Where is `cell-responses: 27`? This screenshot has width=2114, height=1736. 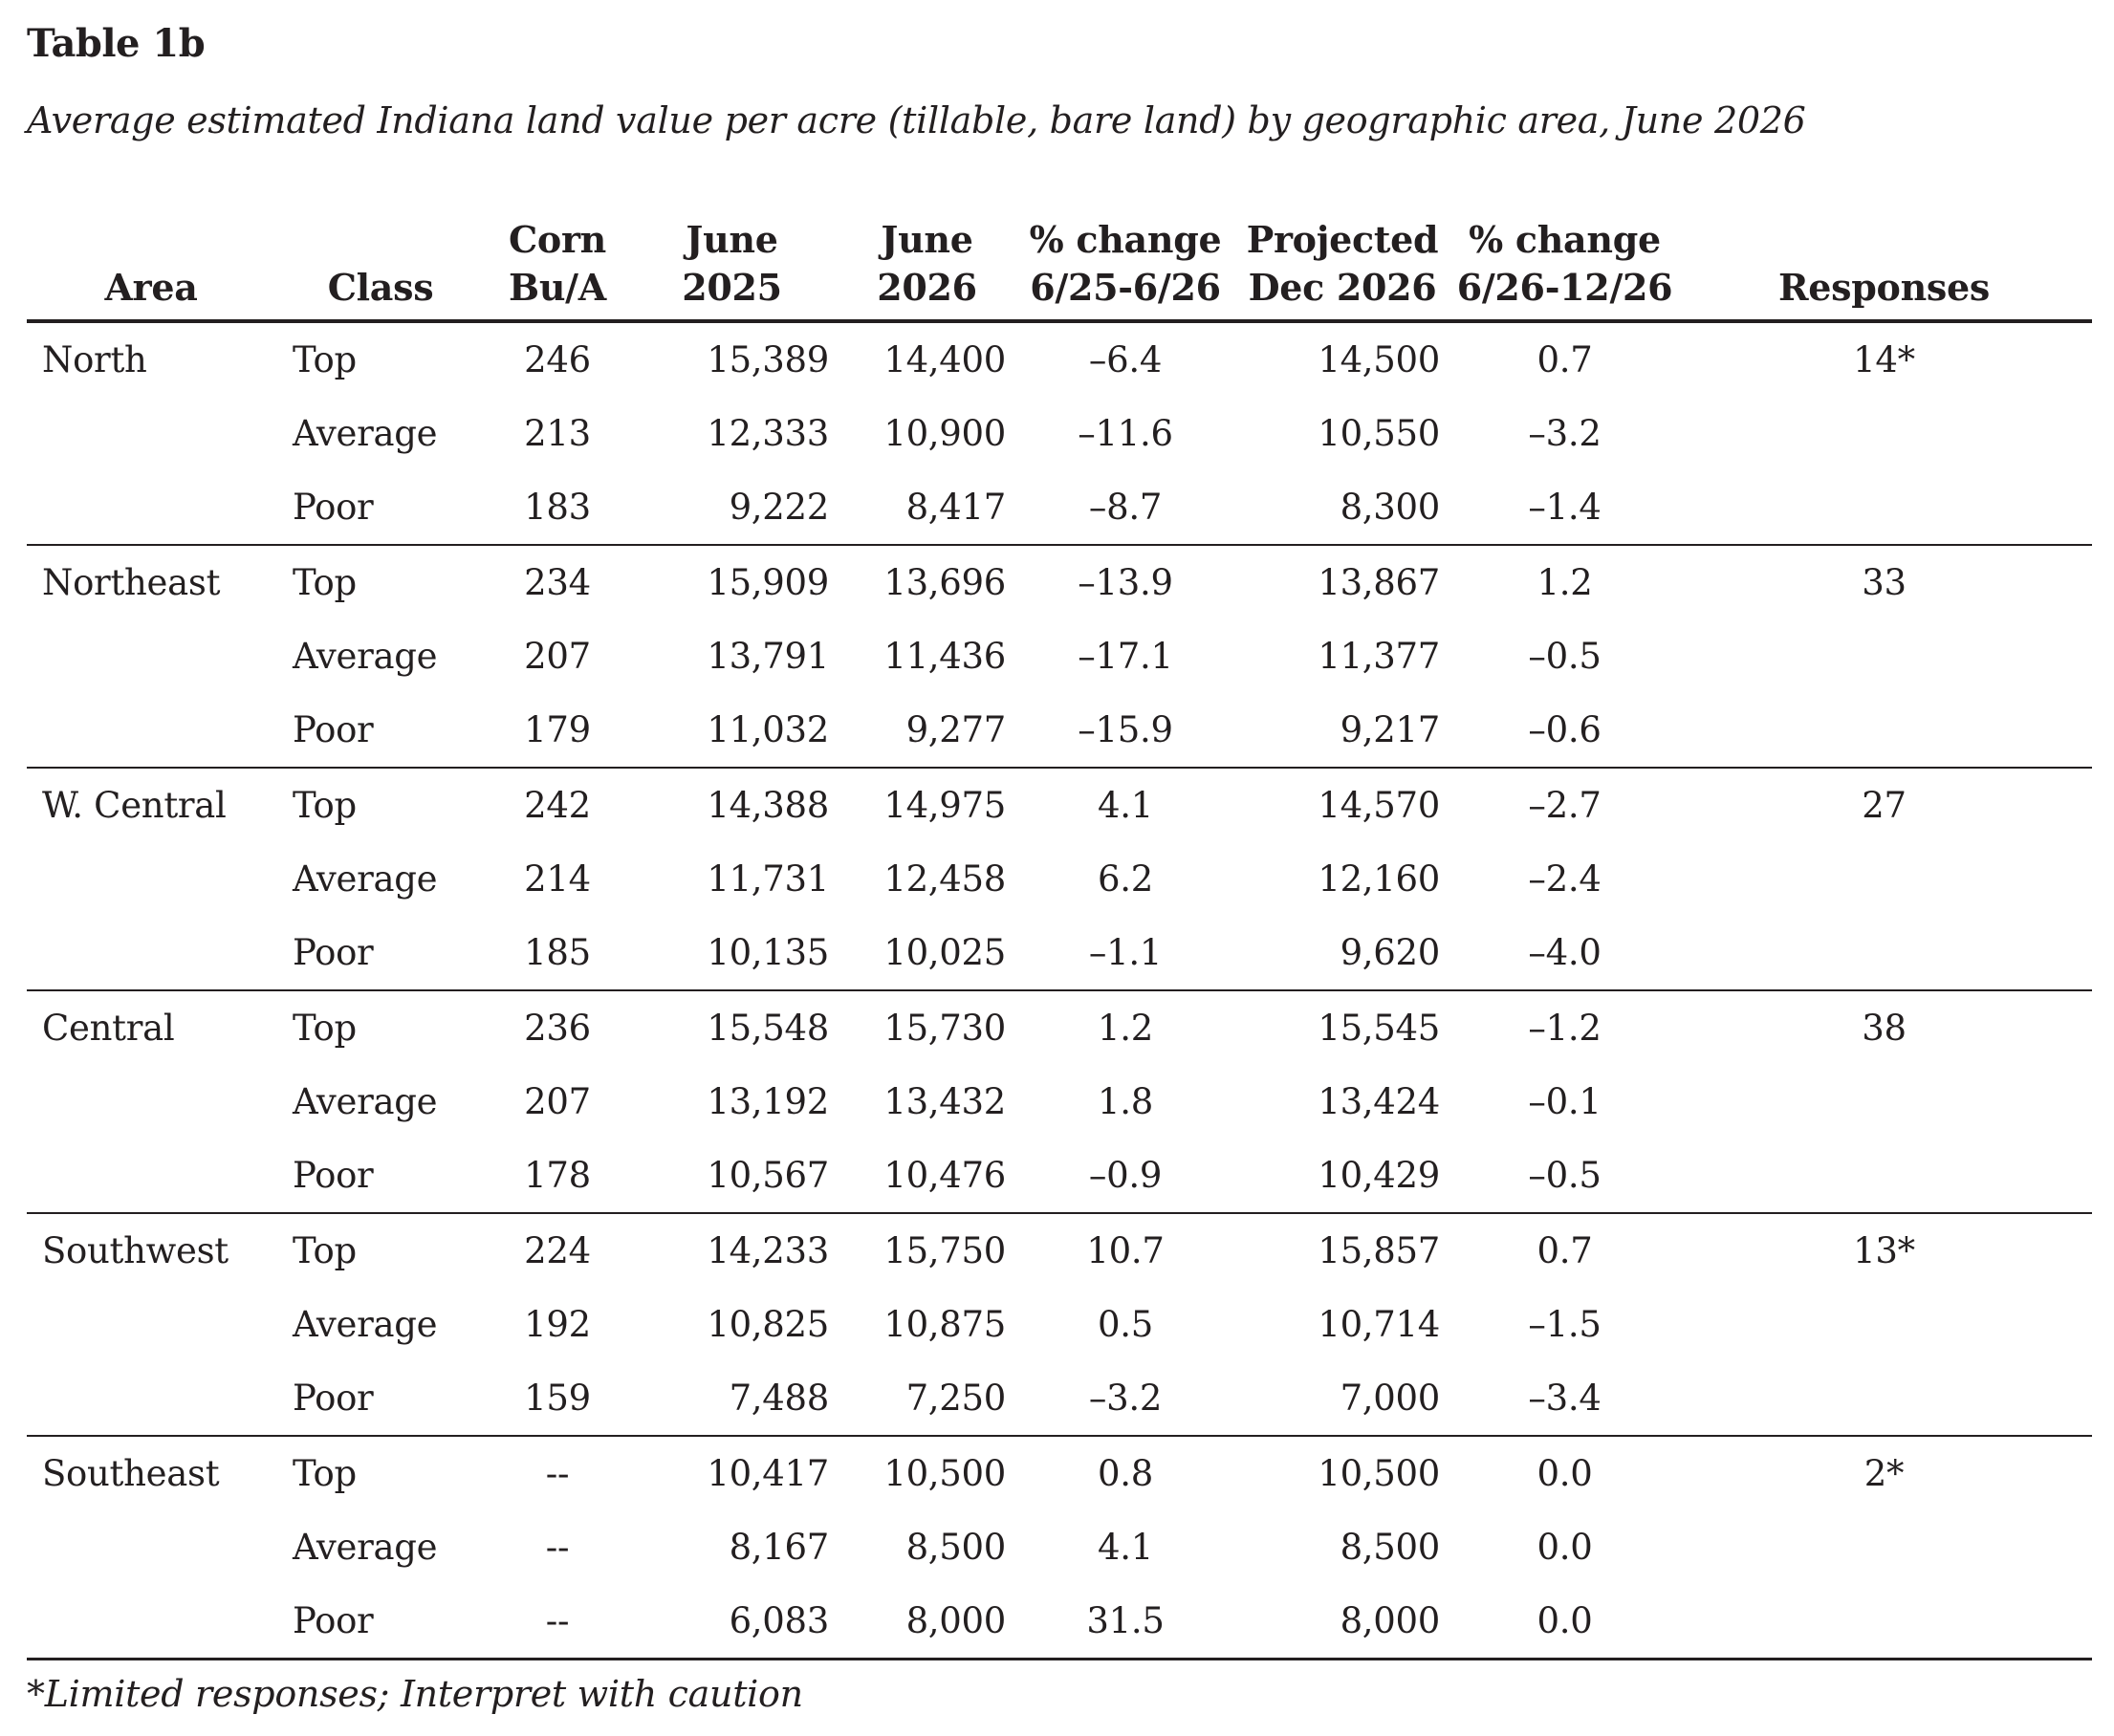
cell-responses: 27 is located at coordinates (1884, 805).